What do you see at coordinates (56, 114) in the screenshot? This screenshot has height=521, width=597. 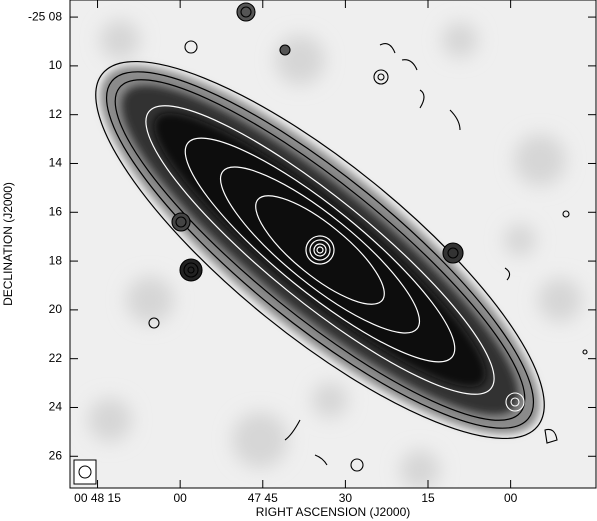 I see `y-tick-label: 12` at bounding box center [56, 114].